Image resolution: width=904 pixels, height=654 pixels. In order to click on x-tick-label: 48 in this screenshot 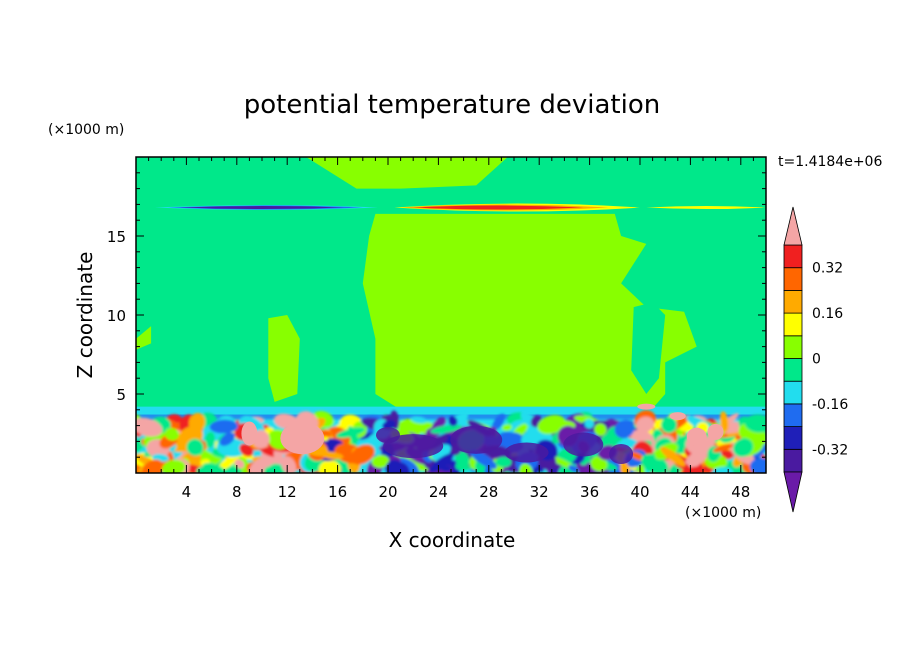, I will do `click(740, 492)`.